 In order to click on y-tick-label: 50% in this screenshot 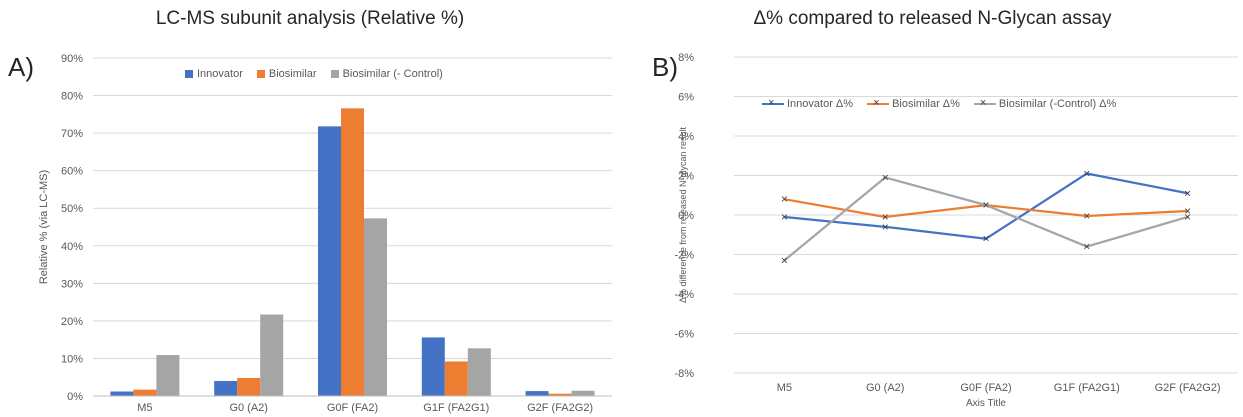, I will do `click(72, 209)`.